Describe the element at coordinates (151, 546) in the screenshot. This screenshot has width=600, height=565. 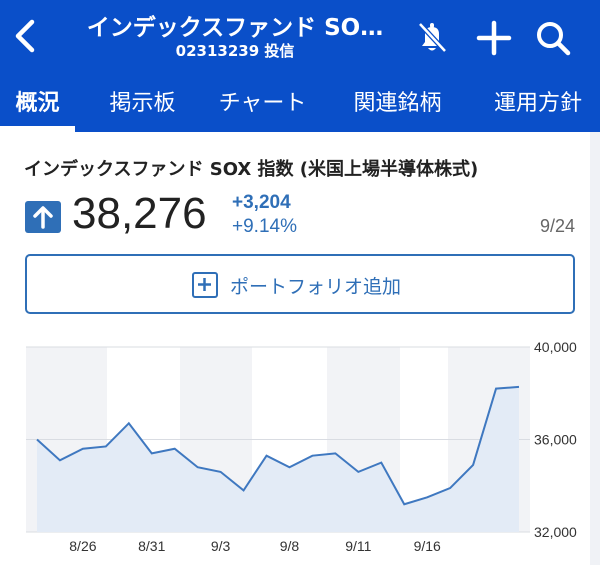
I see `x-tick-label: 8/31` at that location.